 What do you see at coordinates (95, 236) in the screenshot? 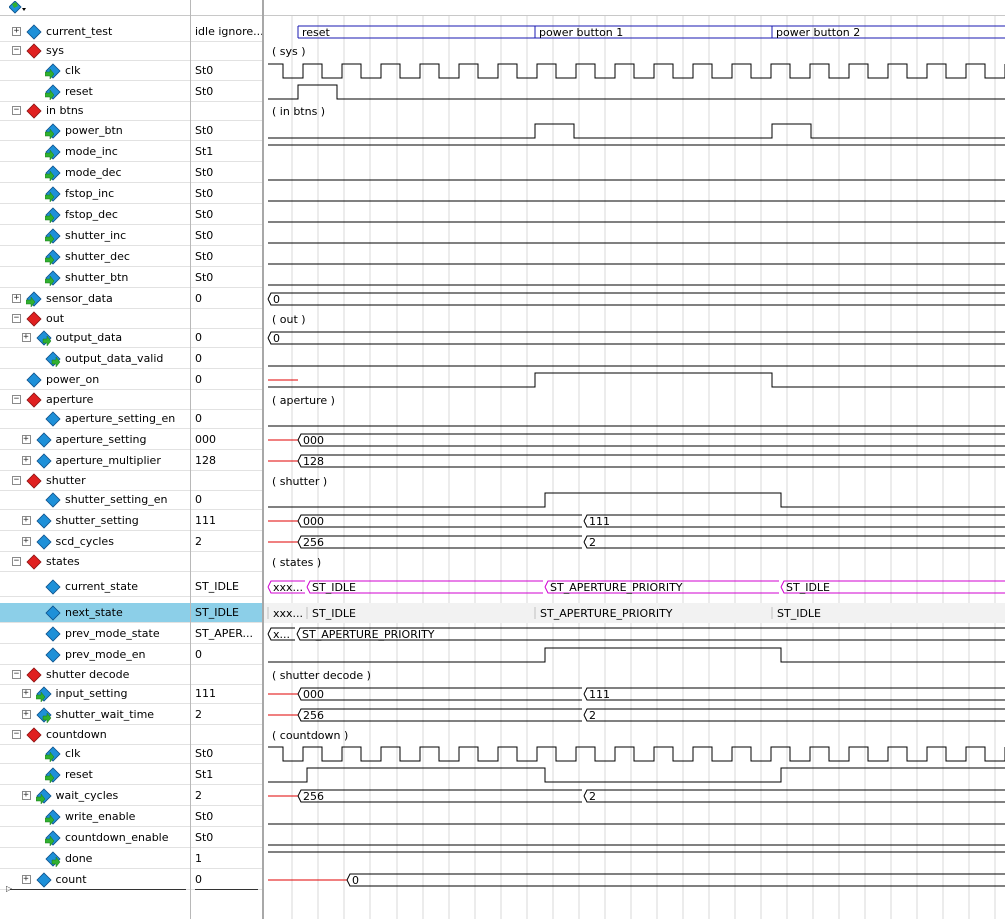
I see `signal-row: shutter_inc` at bounding box center [95, 236].